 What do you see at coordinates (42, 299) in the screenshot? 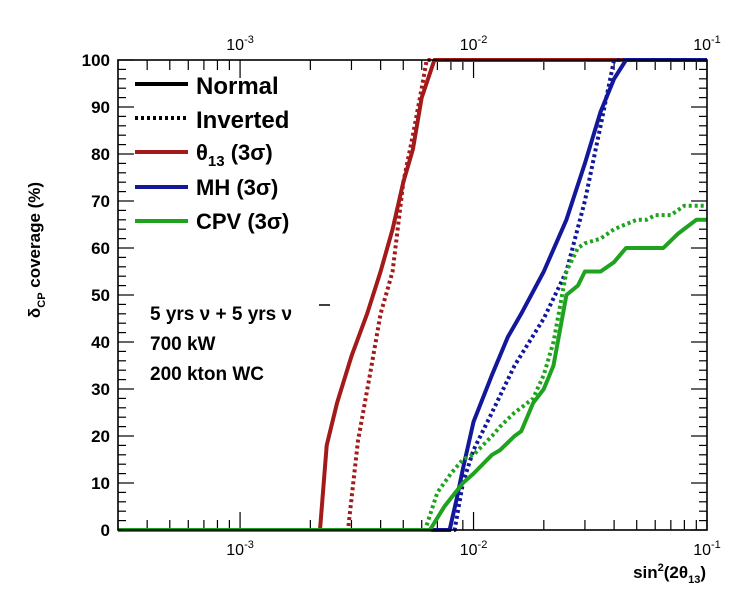
I see `y-axis-title-sub: CP` at bounding box center [42, 299].